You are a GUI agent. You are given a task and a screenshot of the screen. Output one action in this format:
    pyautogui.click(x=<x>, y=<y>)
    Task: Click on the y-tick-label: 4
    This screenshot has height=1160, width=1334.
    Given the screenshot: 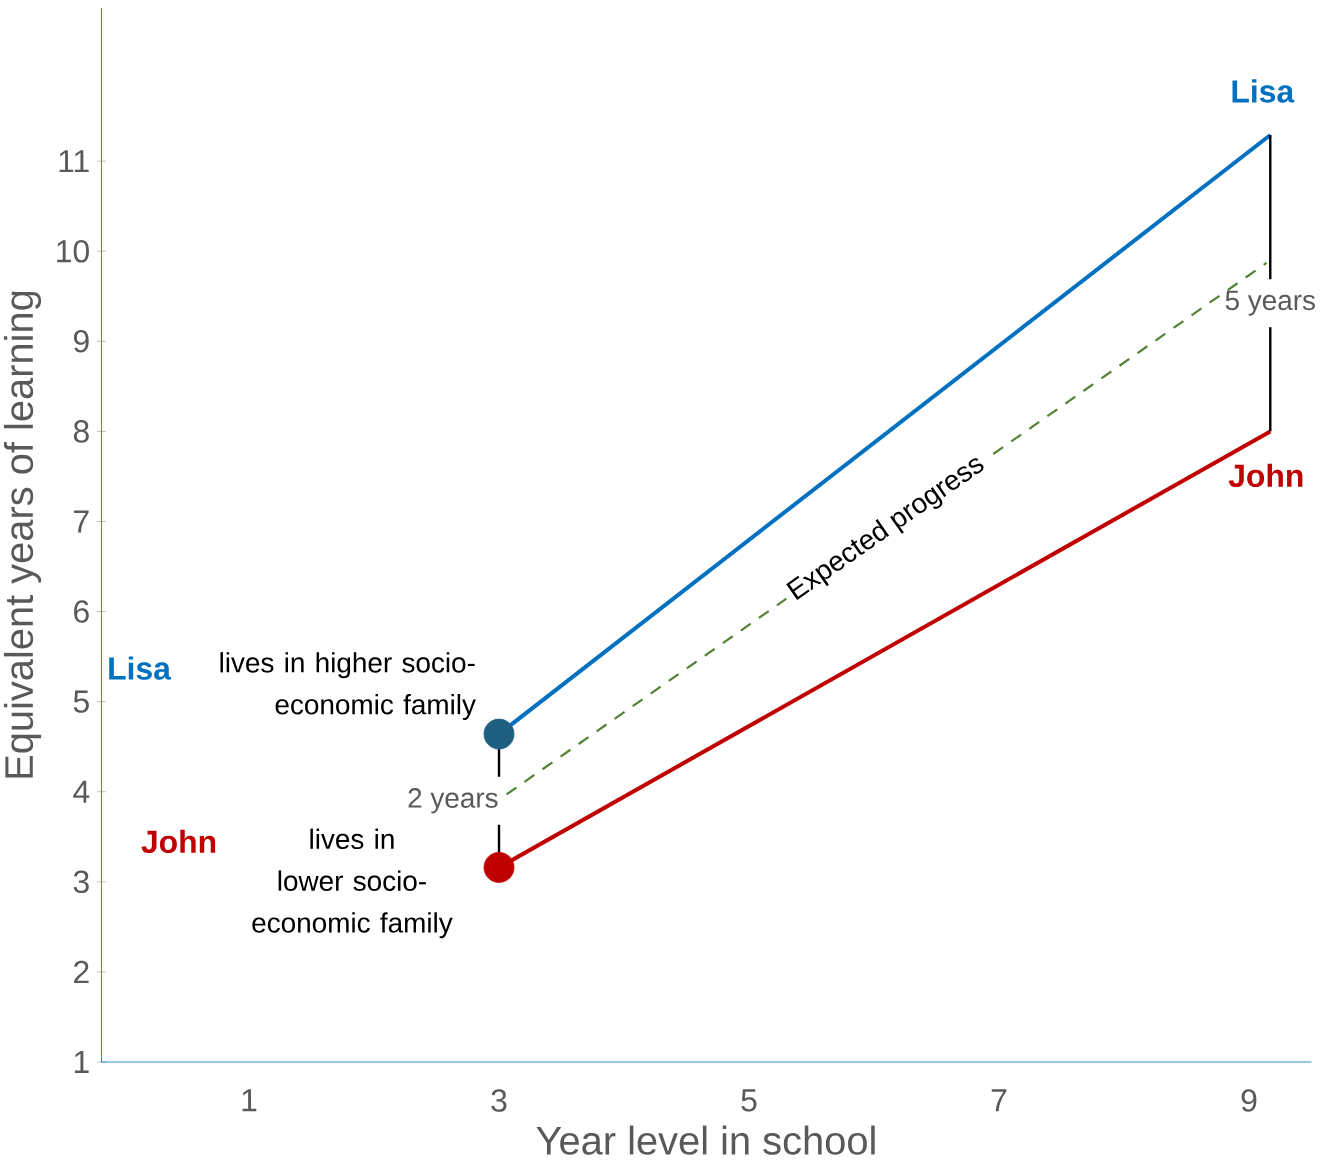 What is the action you would take?
    pyautogui.click(x=81, y=791)
    